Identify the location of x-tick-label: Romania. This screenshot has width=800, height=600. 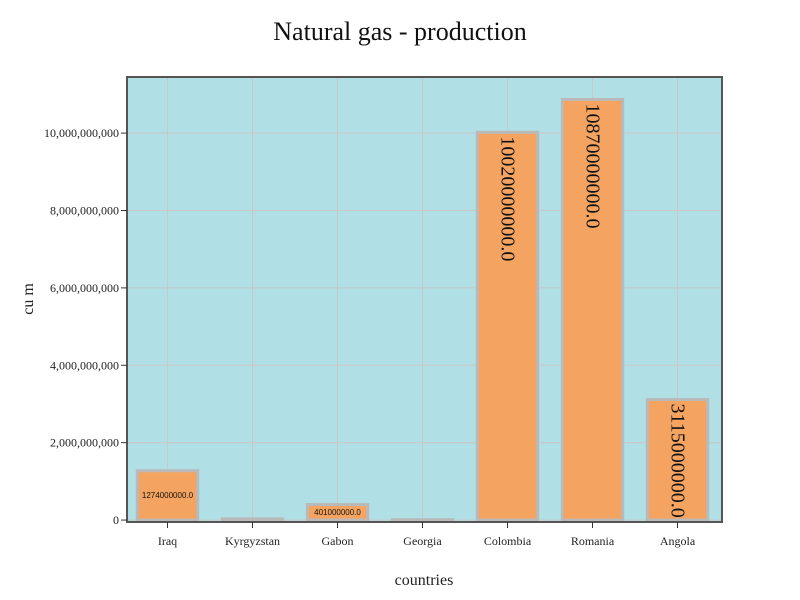
(593, 541).